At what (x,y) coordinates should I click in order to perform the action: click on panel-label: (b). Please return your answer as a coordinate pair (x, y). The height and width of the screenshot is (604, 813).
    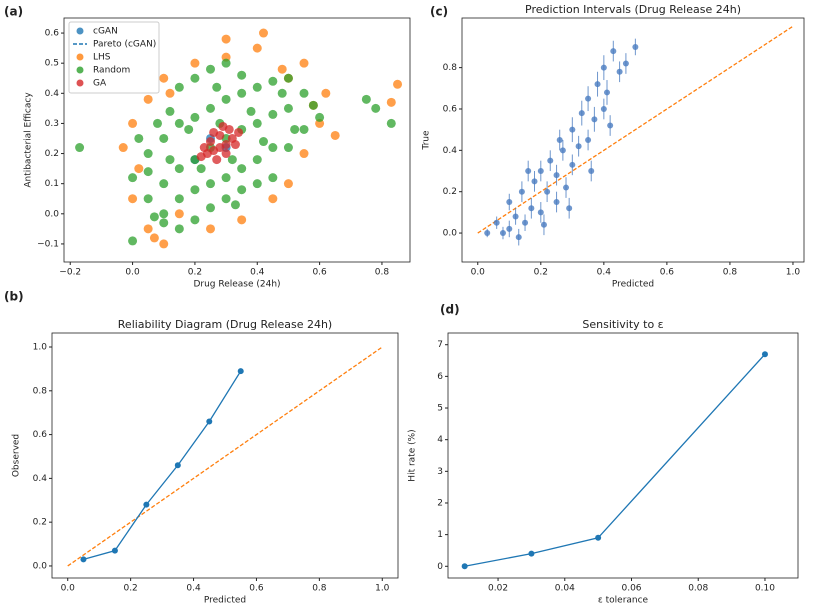
    Looking at the image, I should click on (14, 297).